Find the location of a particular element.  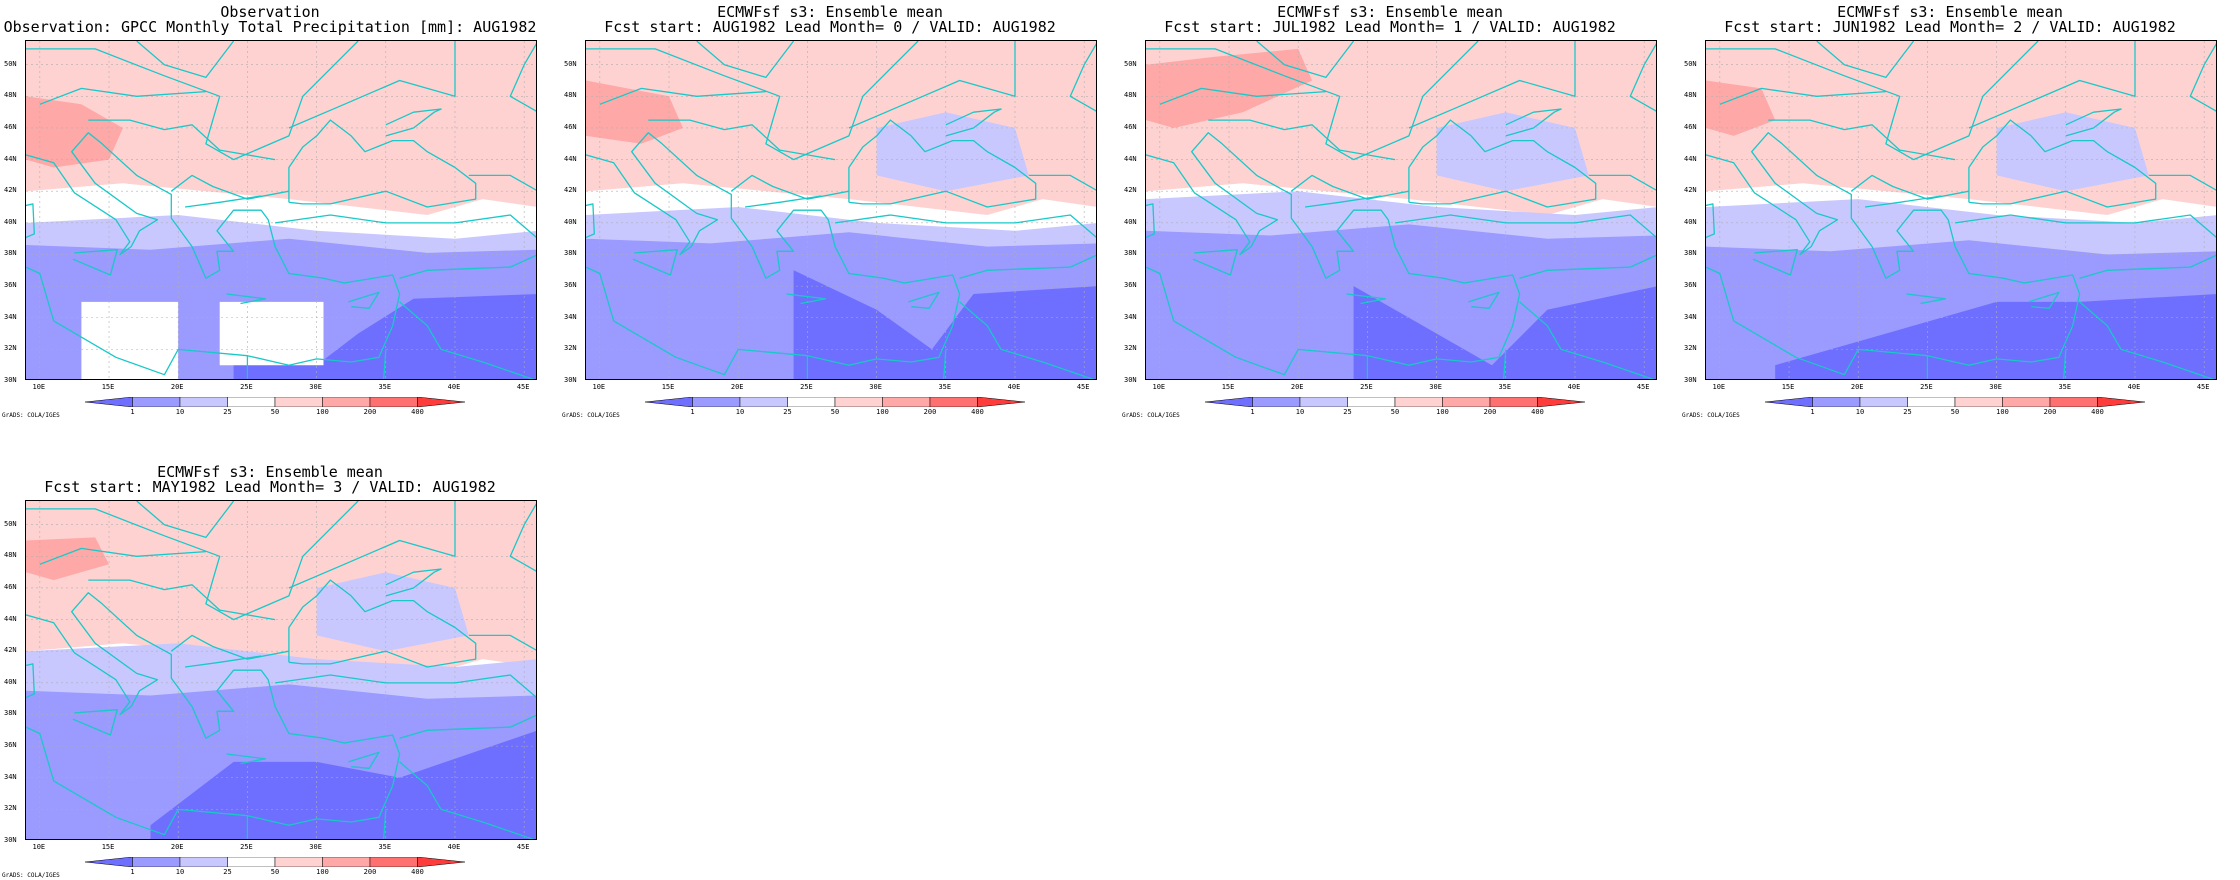

x-tick-label: 35E is located at coordinates (1505, 387).